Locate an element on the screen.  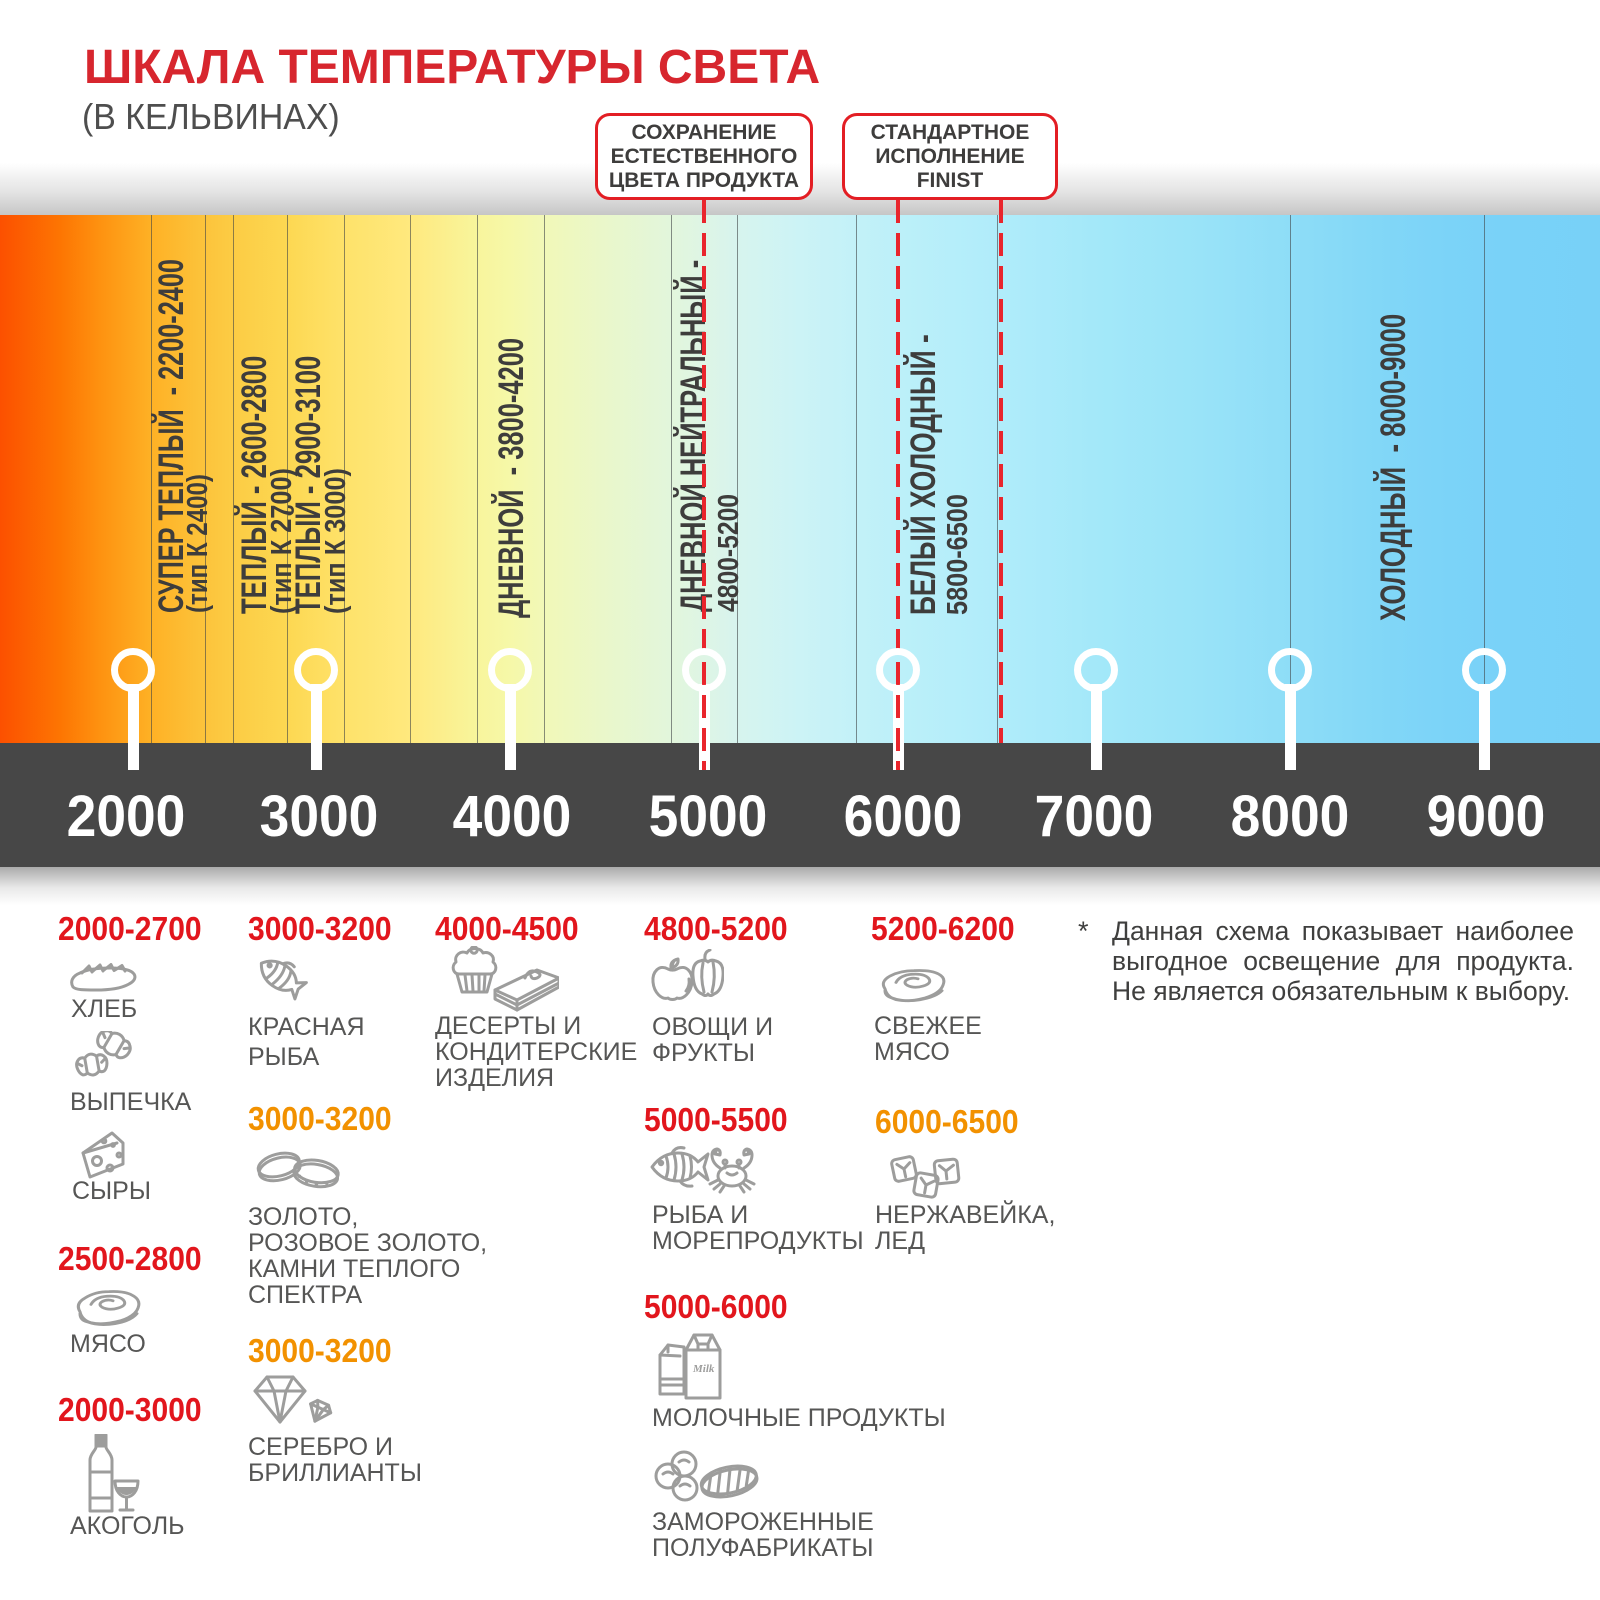
svg-text: Milk is located at coordinates (703, 1369).